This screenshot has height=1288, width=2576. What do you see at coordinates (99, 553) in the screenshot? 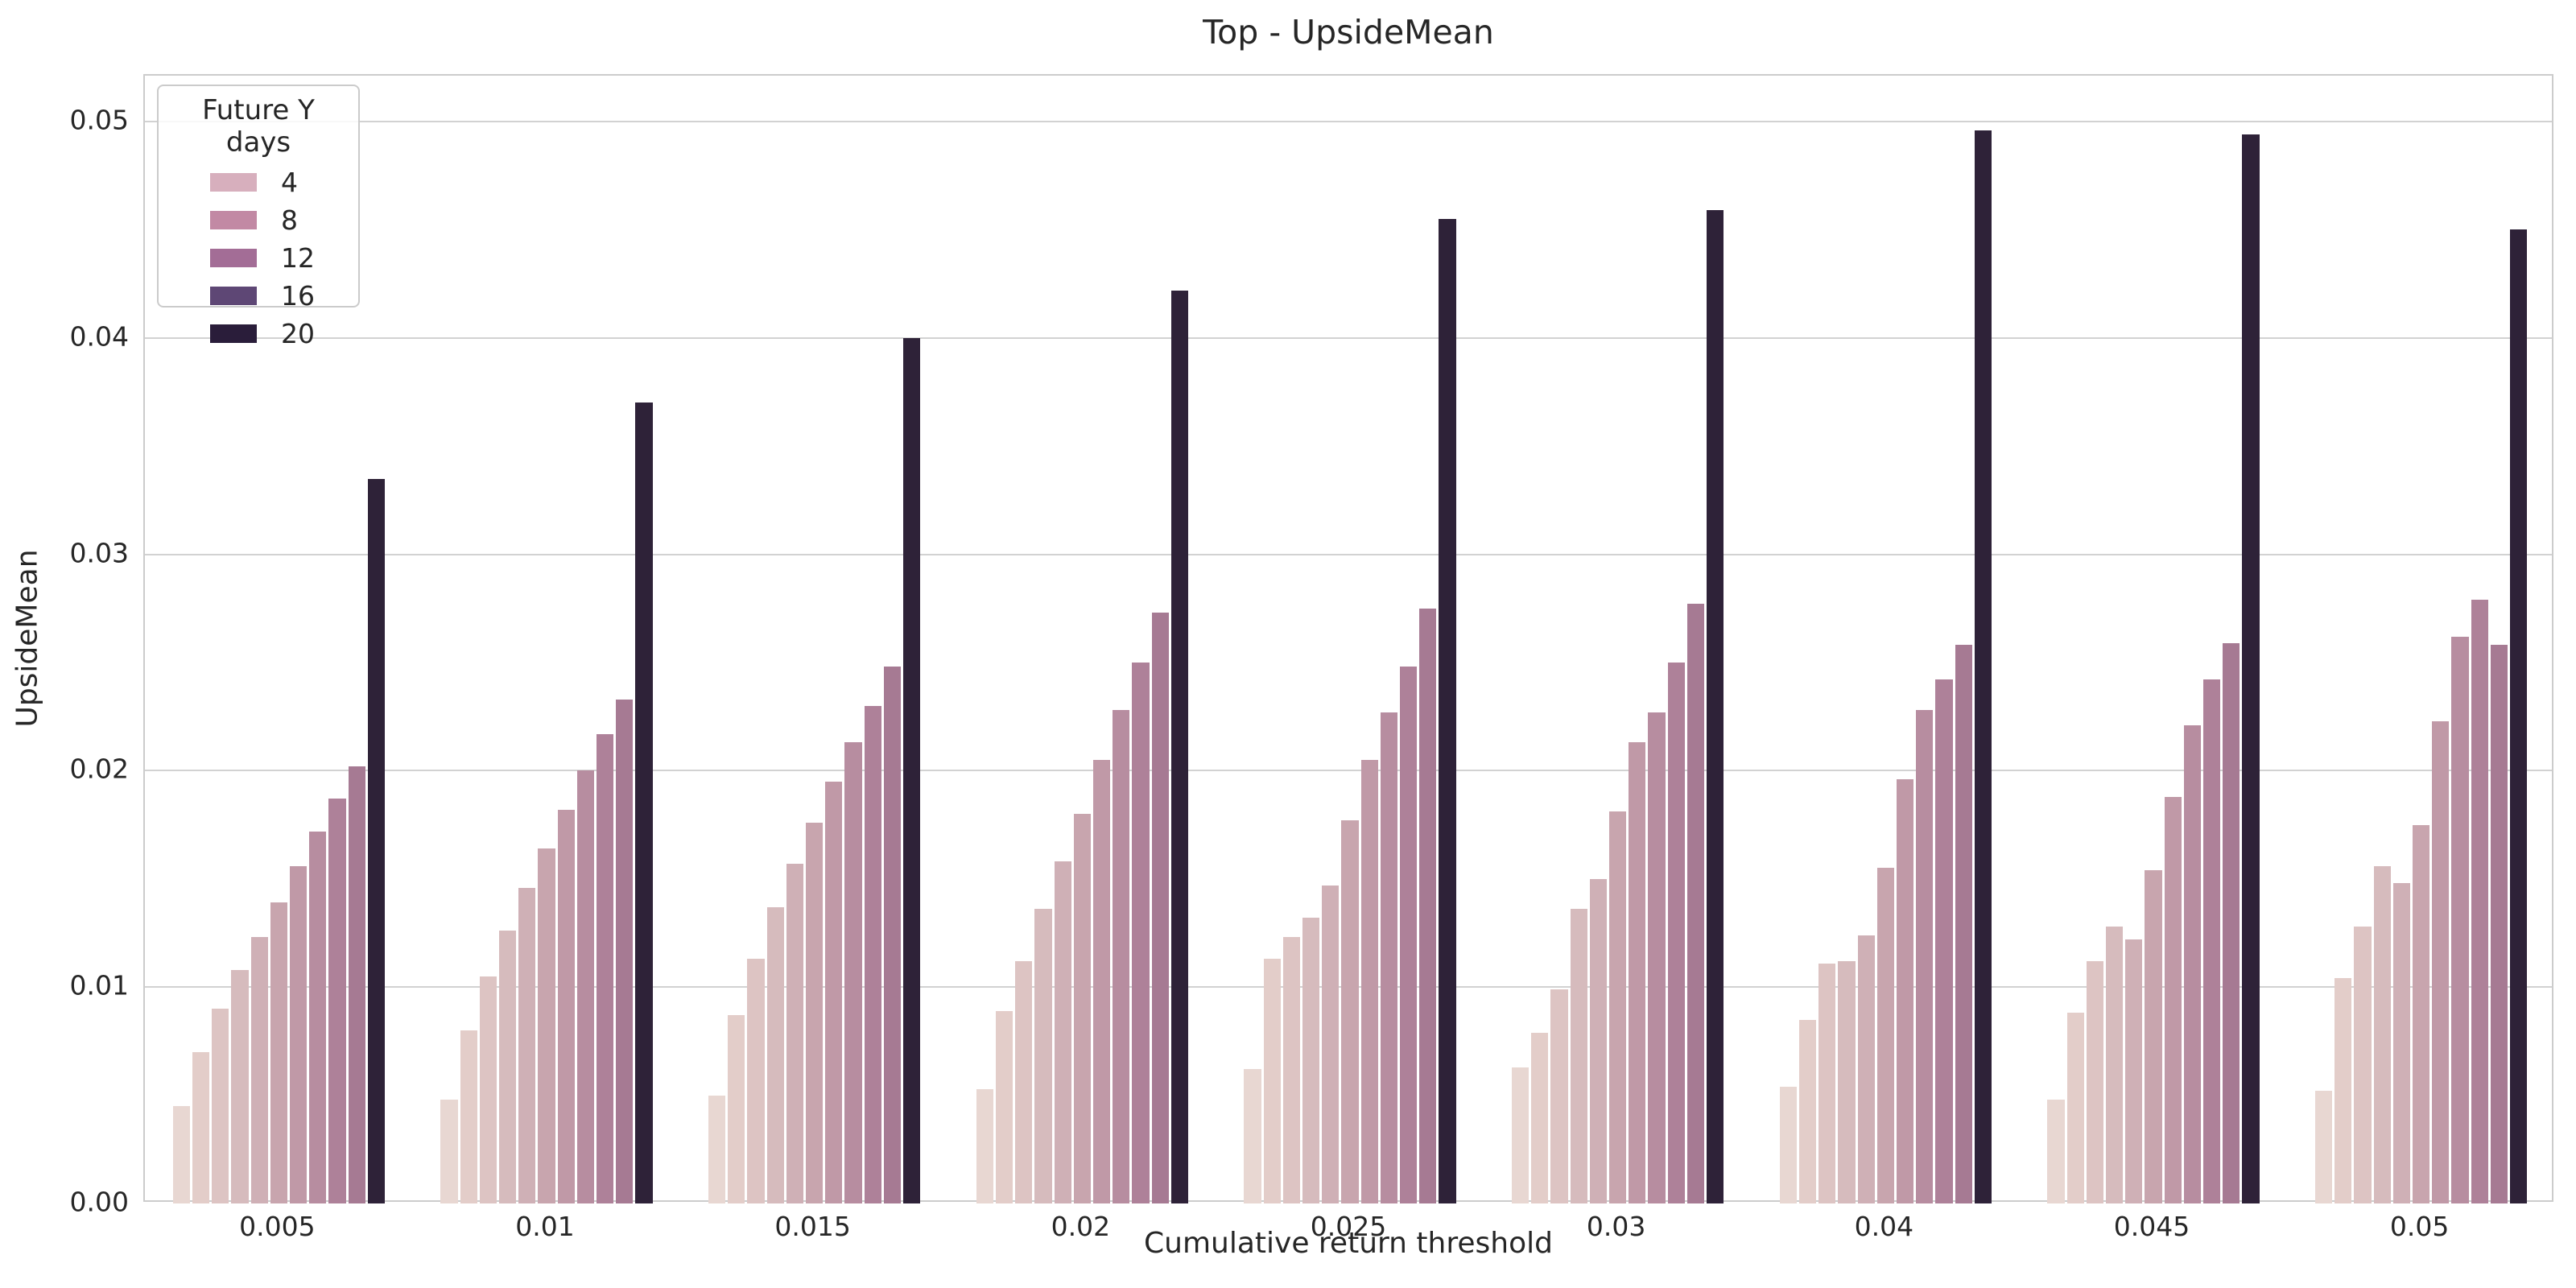
I see `y-tick-label: 0.03` at bounding box center [99, 553].